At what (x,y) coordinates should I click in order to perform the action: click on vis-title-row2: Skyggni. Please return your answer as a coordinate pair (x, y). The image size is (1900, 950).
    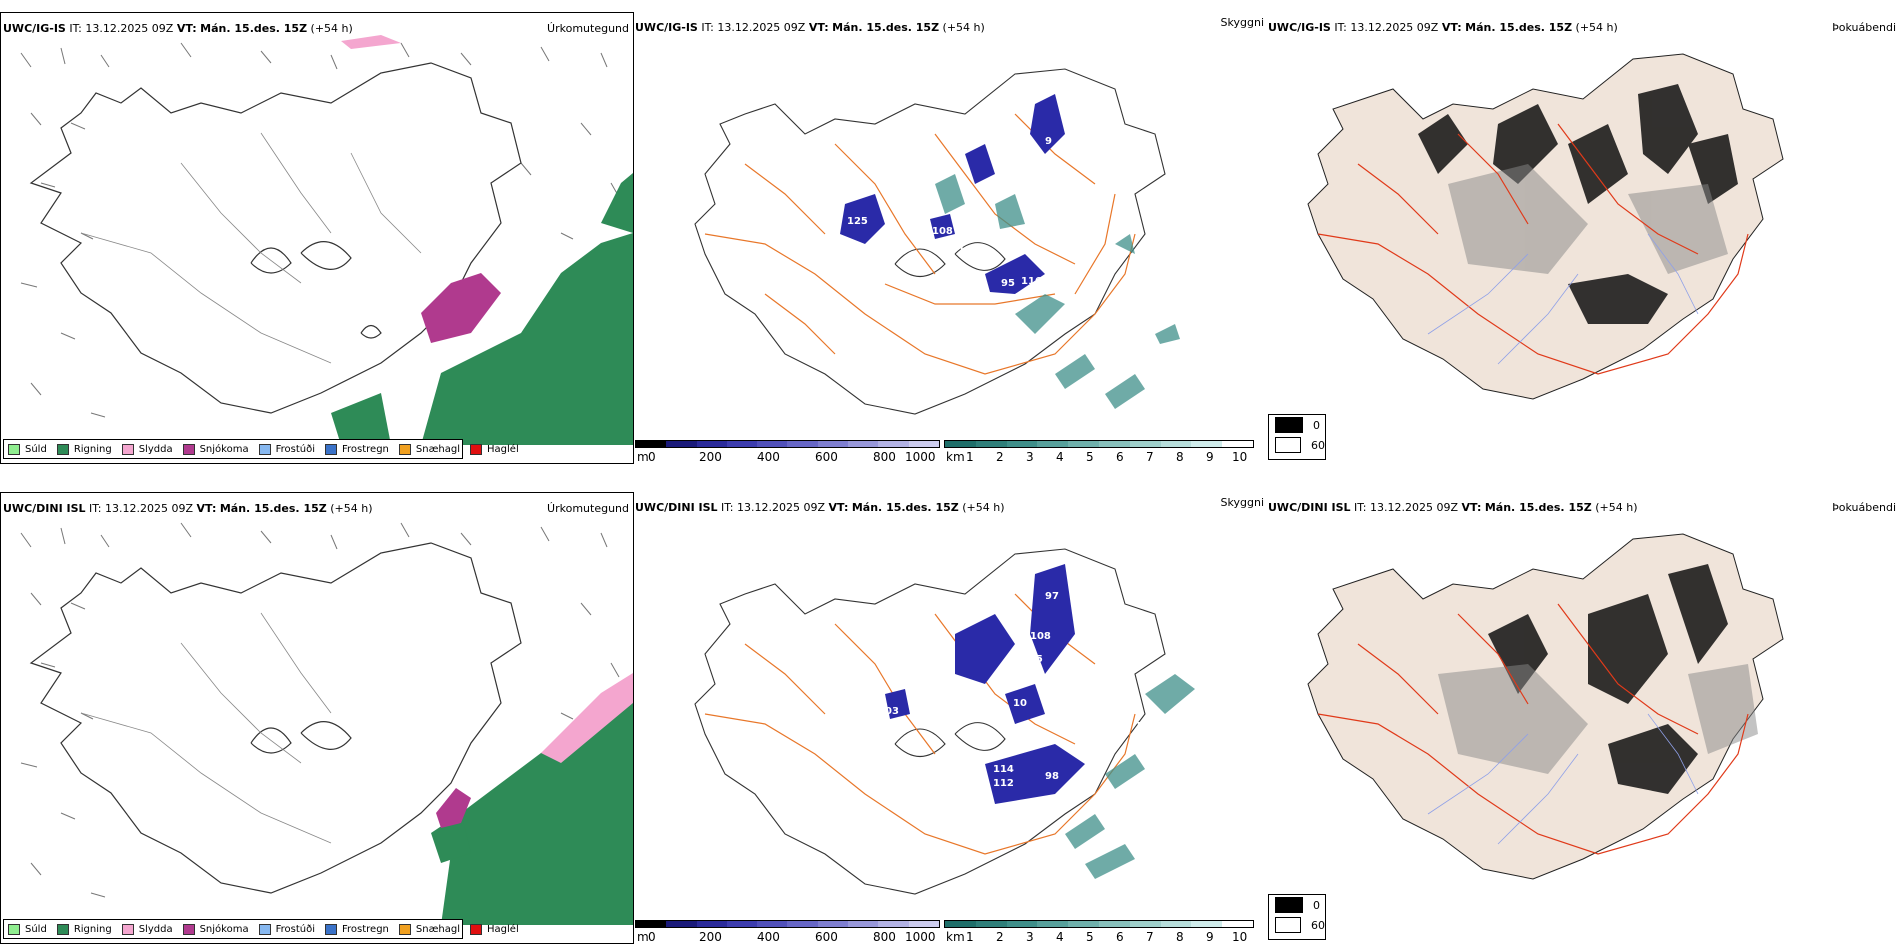
    Looking at the image, I should click on (1242, 502).